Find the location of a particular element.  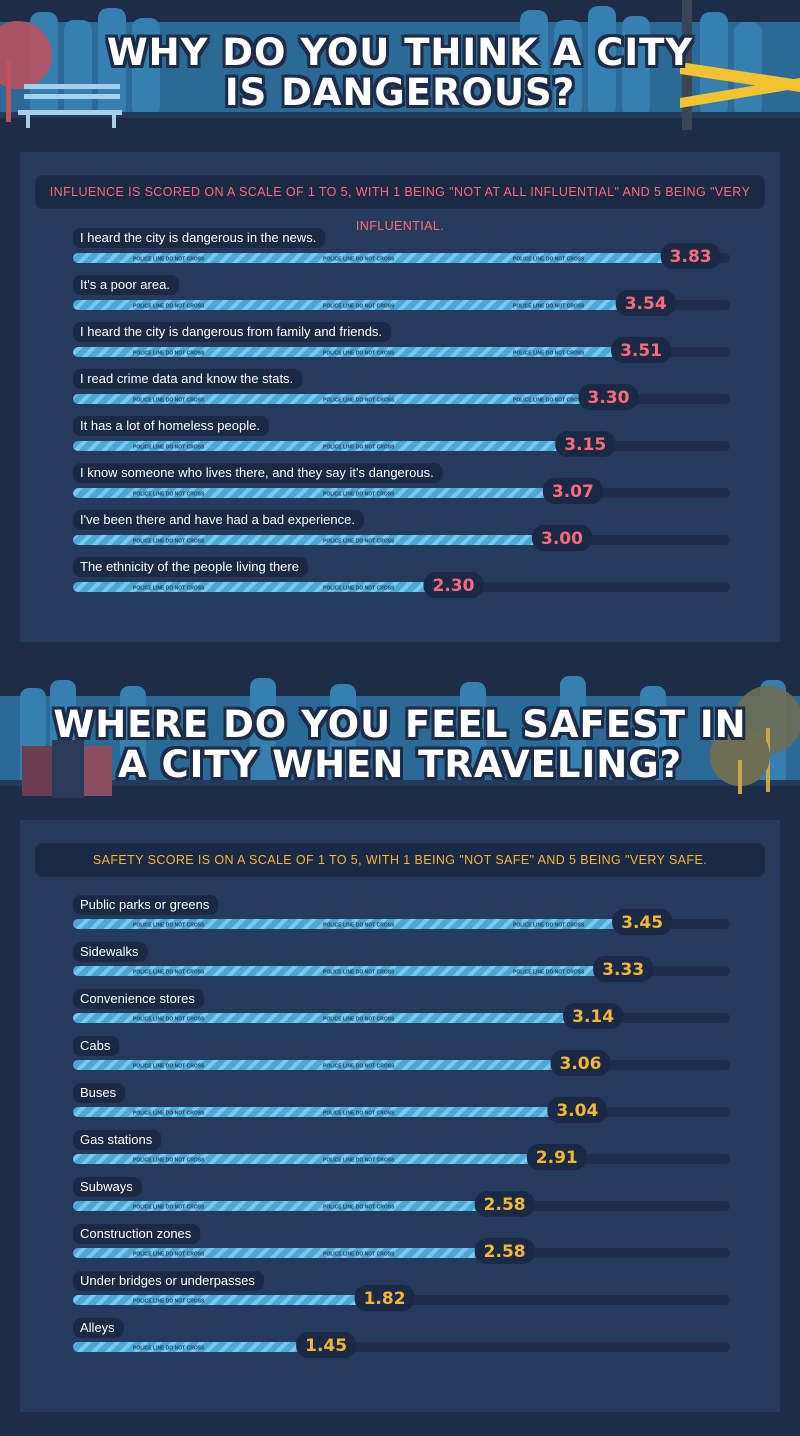

police-tape-icon is located at coordinates (740, 85).